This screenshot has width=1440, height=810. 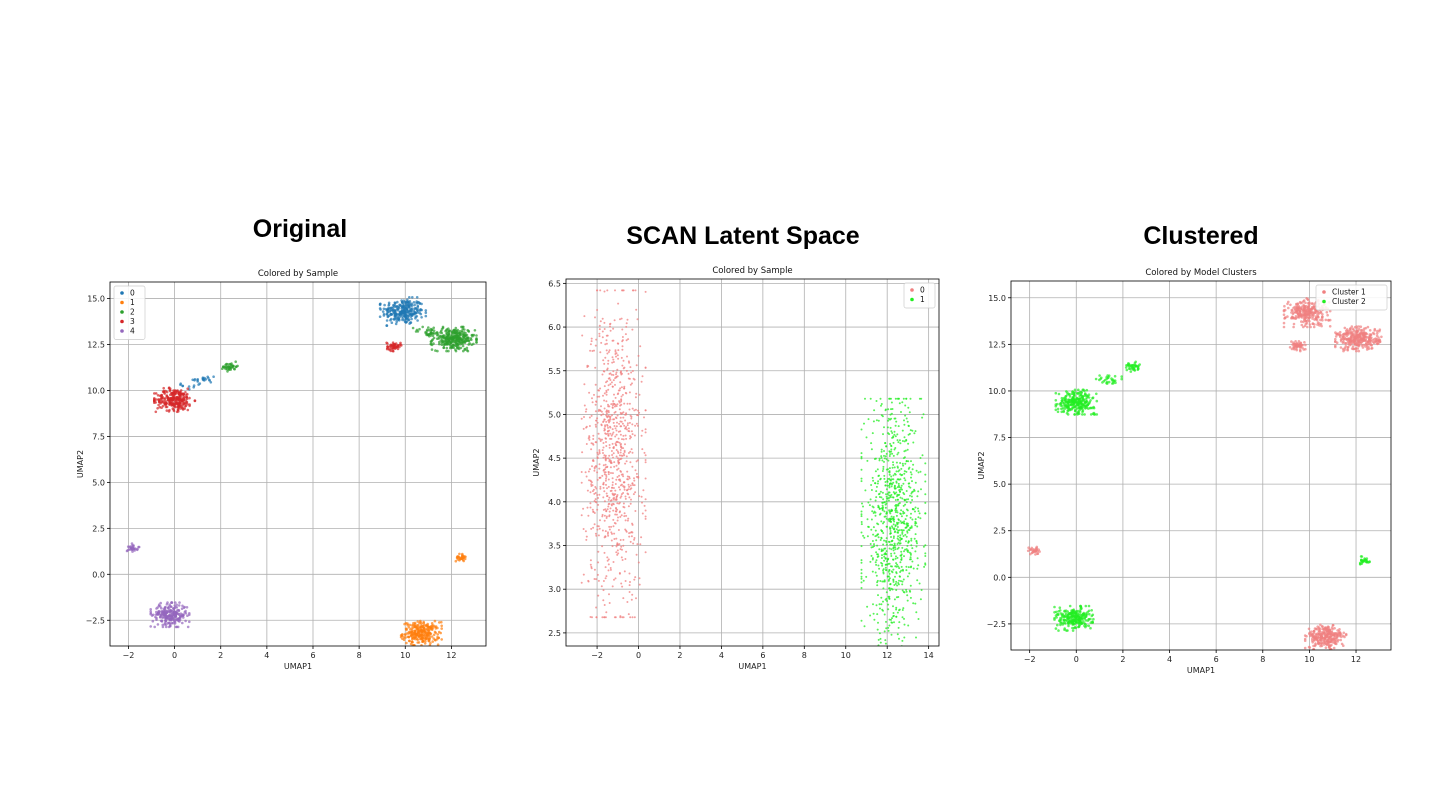 I want to click on legend-marker, so click(x=122, y=312).